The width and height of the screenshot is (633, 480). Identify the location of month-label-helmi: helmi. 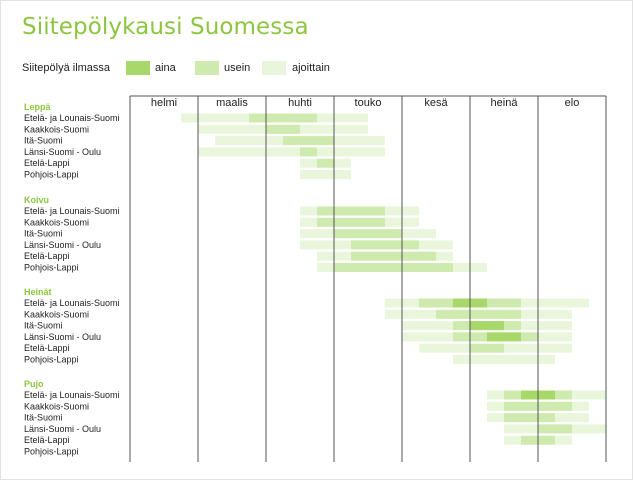
(164, 103).